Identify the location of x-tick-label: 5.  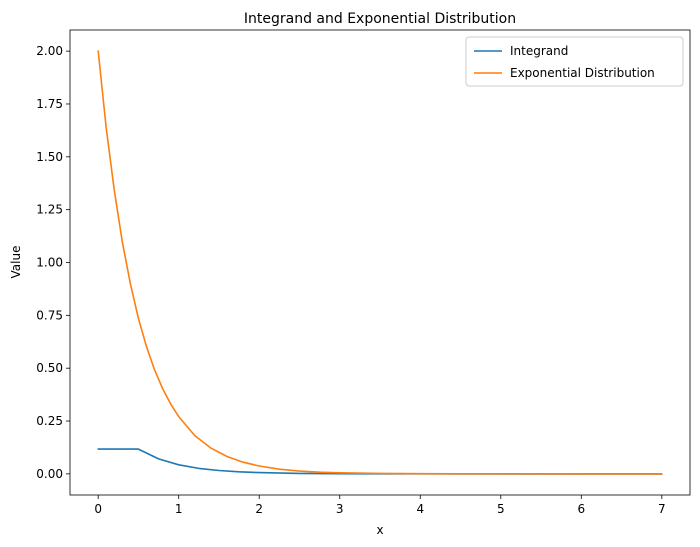
(501, 509).